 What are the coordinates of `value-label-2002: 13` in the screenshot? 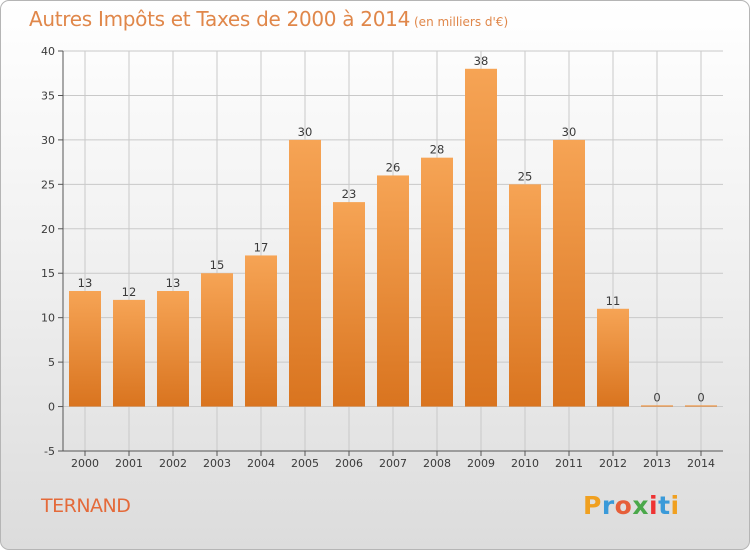 It's located at (173, 283).